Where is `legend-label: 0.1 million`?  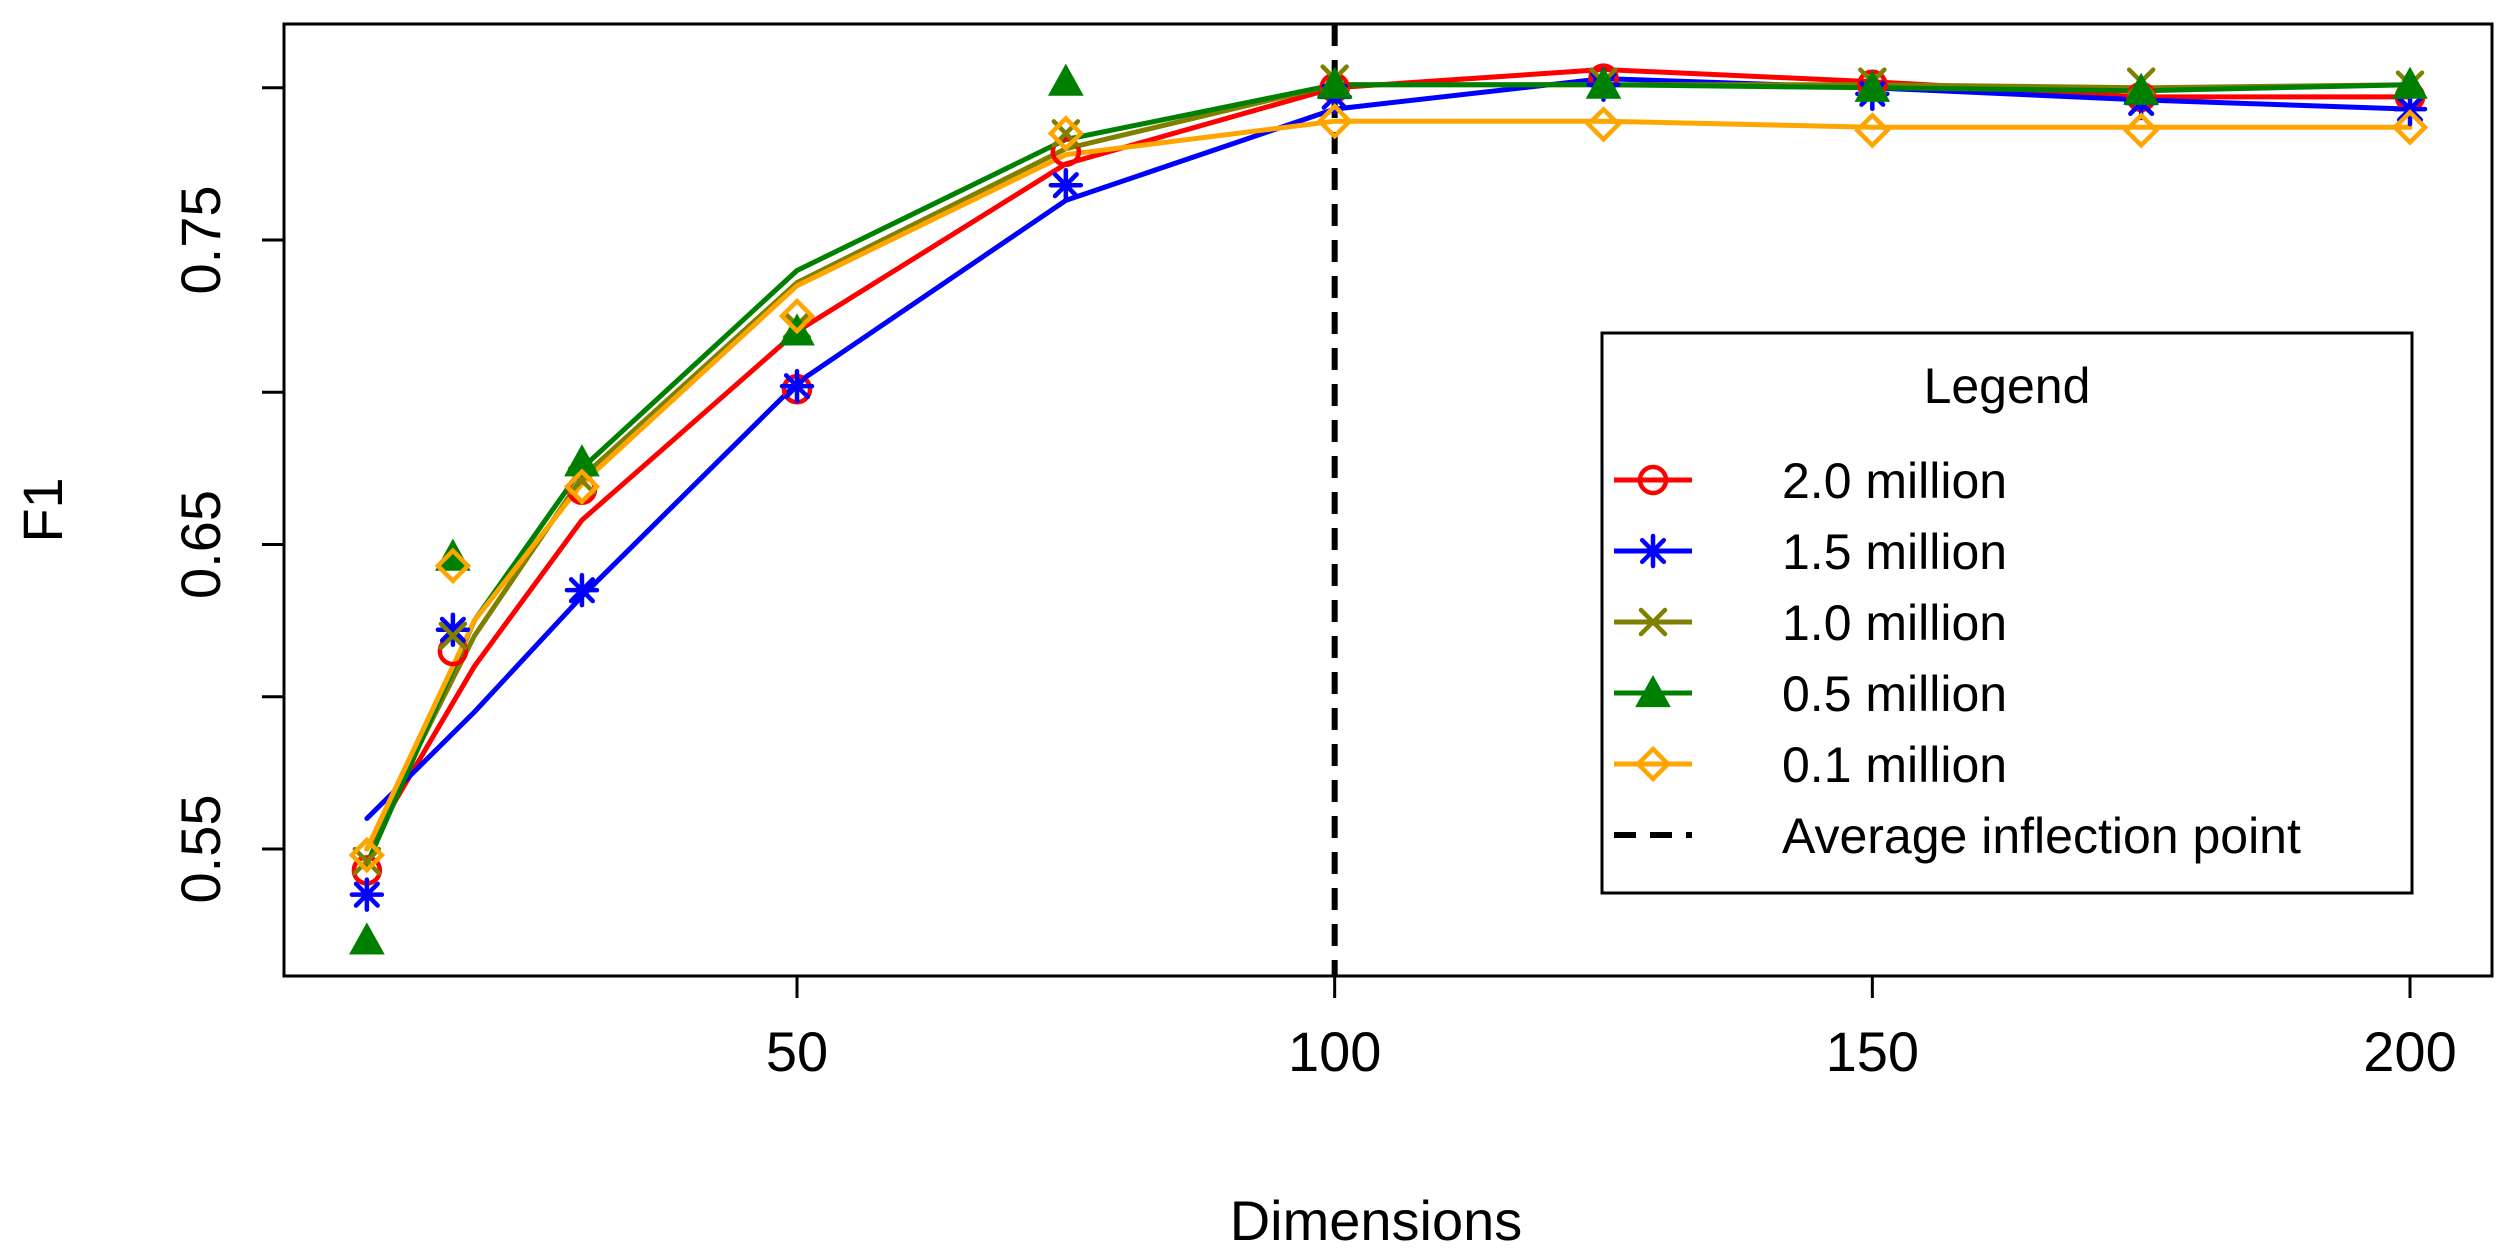 legend-label: 0.1 million is located at coordinates (1894, 765).